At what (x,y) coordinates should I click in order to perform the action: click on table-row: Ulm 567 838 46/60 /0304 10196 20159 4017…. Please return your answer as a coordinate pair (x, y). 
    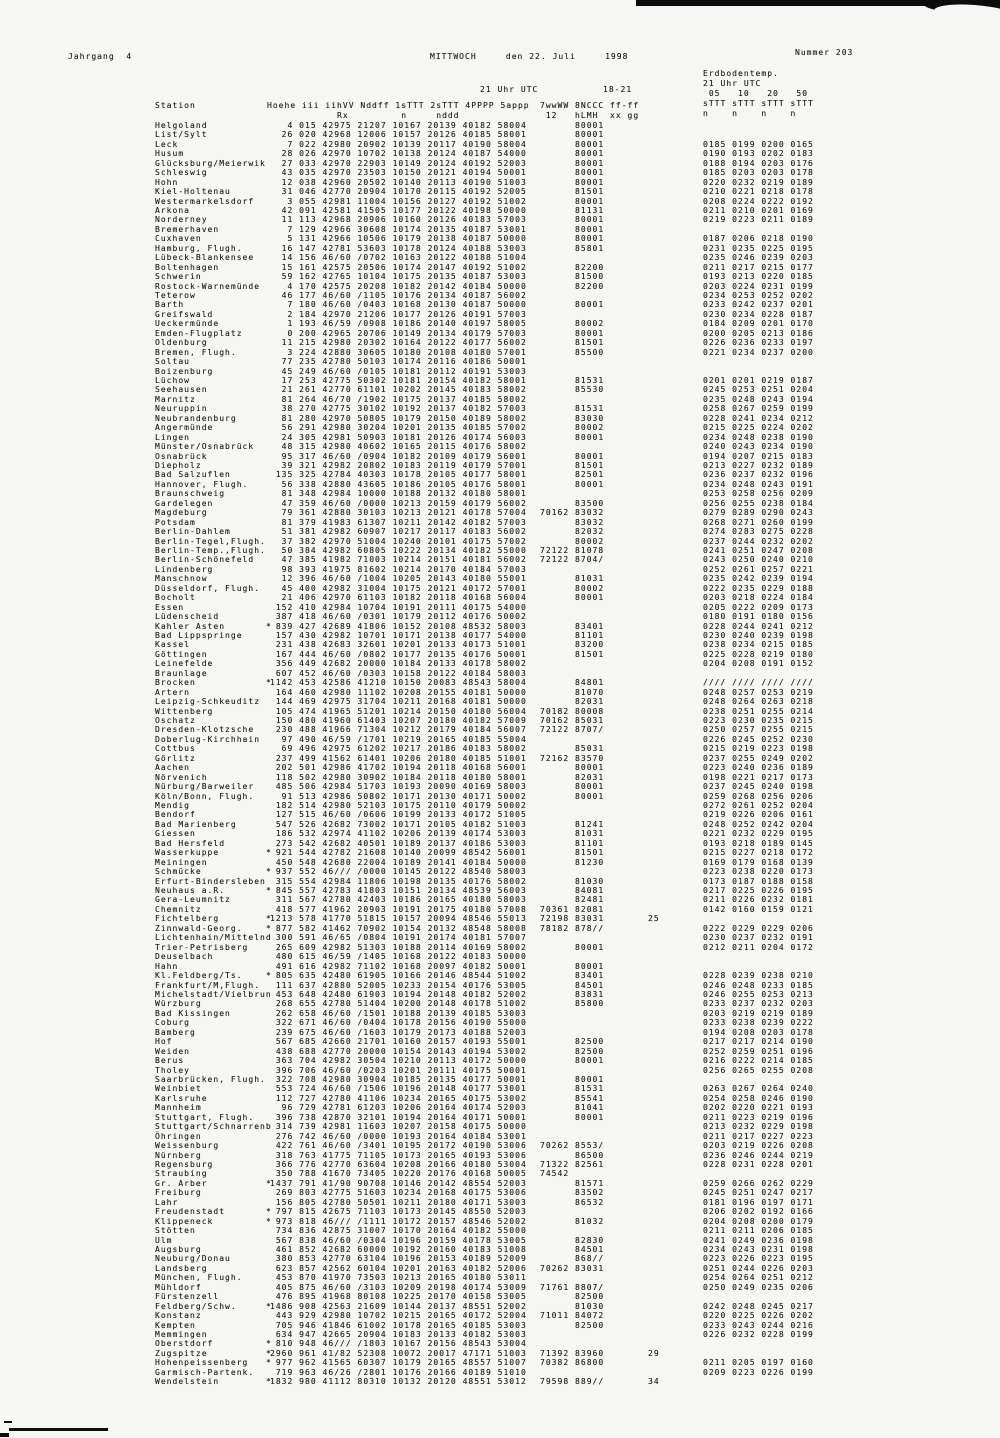
    Looking at the image, I should click on (500, 1241).